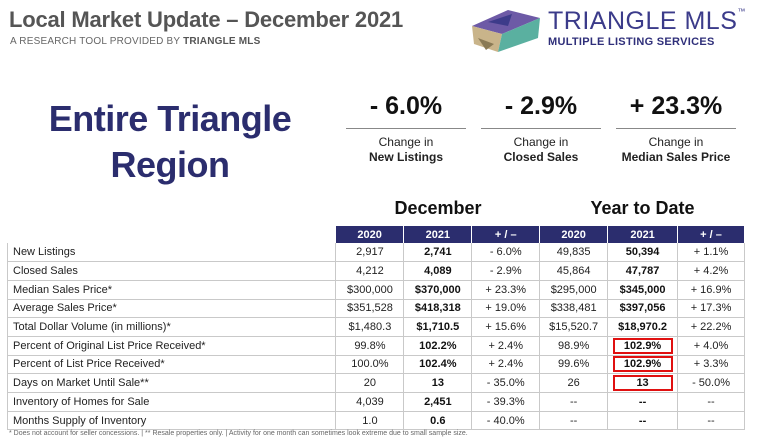 Image resolution: width=760 pixels, height=441 pixels. Describe the element at coordinates (506, 253) in the screenshot. I see `cell-dec-change: - 6.0%` at that location.